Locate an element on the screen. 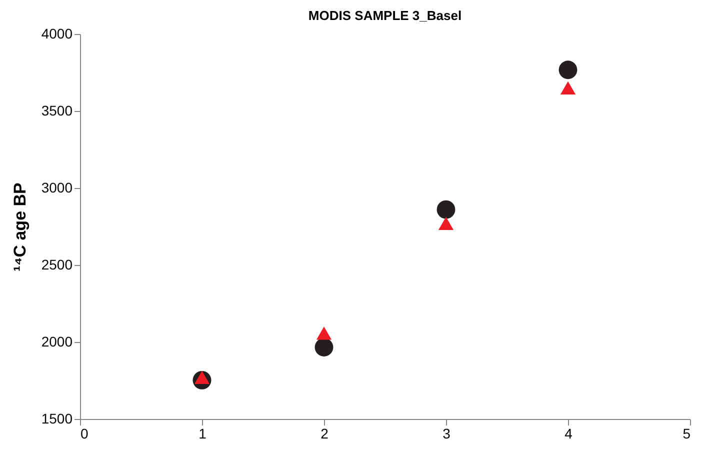 This screenshot has width=707, height=459. x-tick-label: 5 is located at coordinates (686, 434).